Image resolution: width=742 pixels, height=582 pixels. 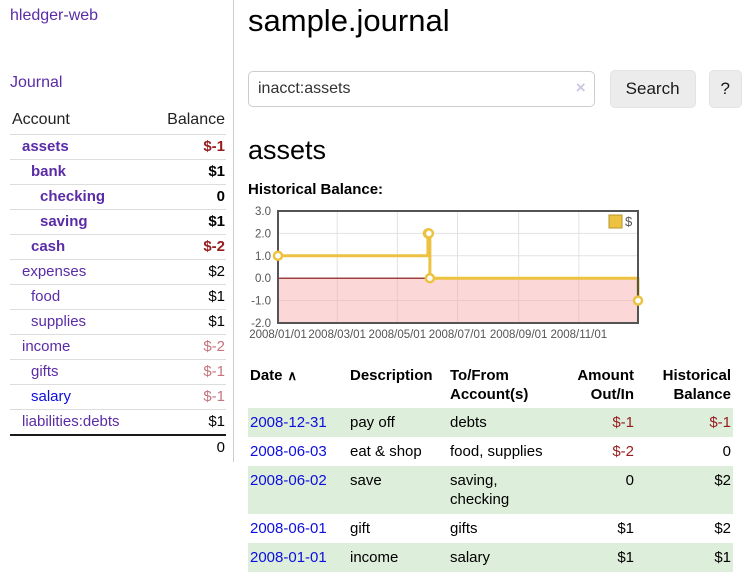 What do you see at coordinates (118, 322) in the screenshot?
I see `account-row: supplies $1` at bounding box center [118, 322].